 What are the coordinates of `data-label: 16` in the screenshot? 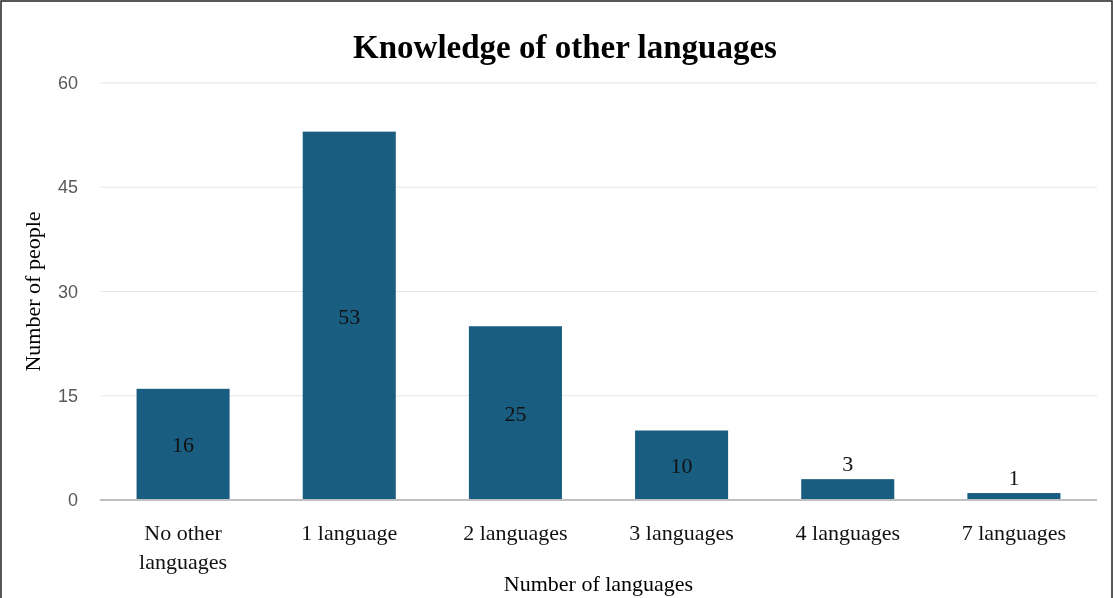 It's located at (183, 445).